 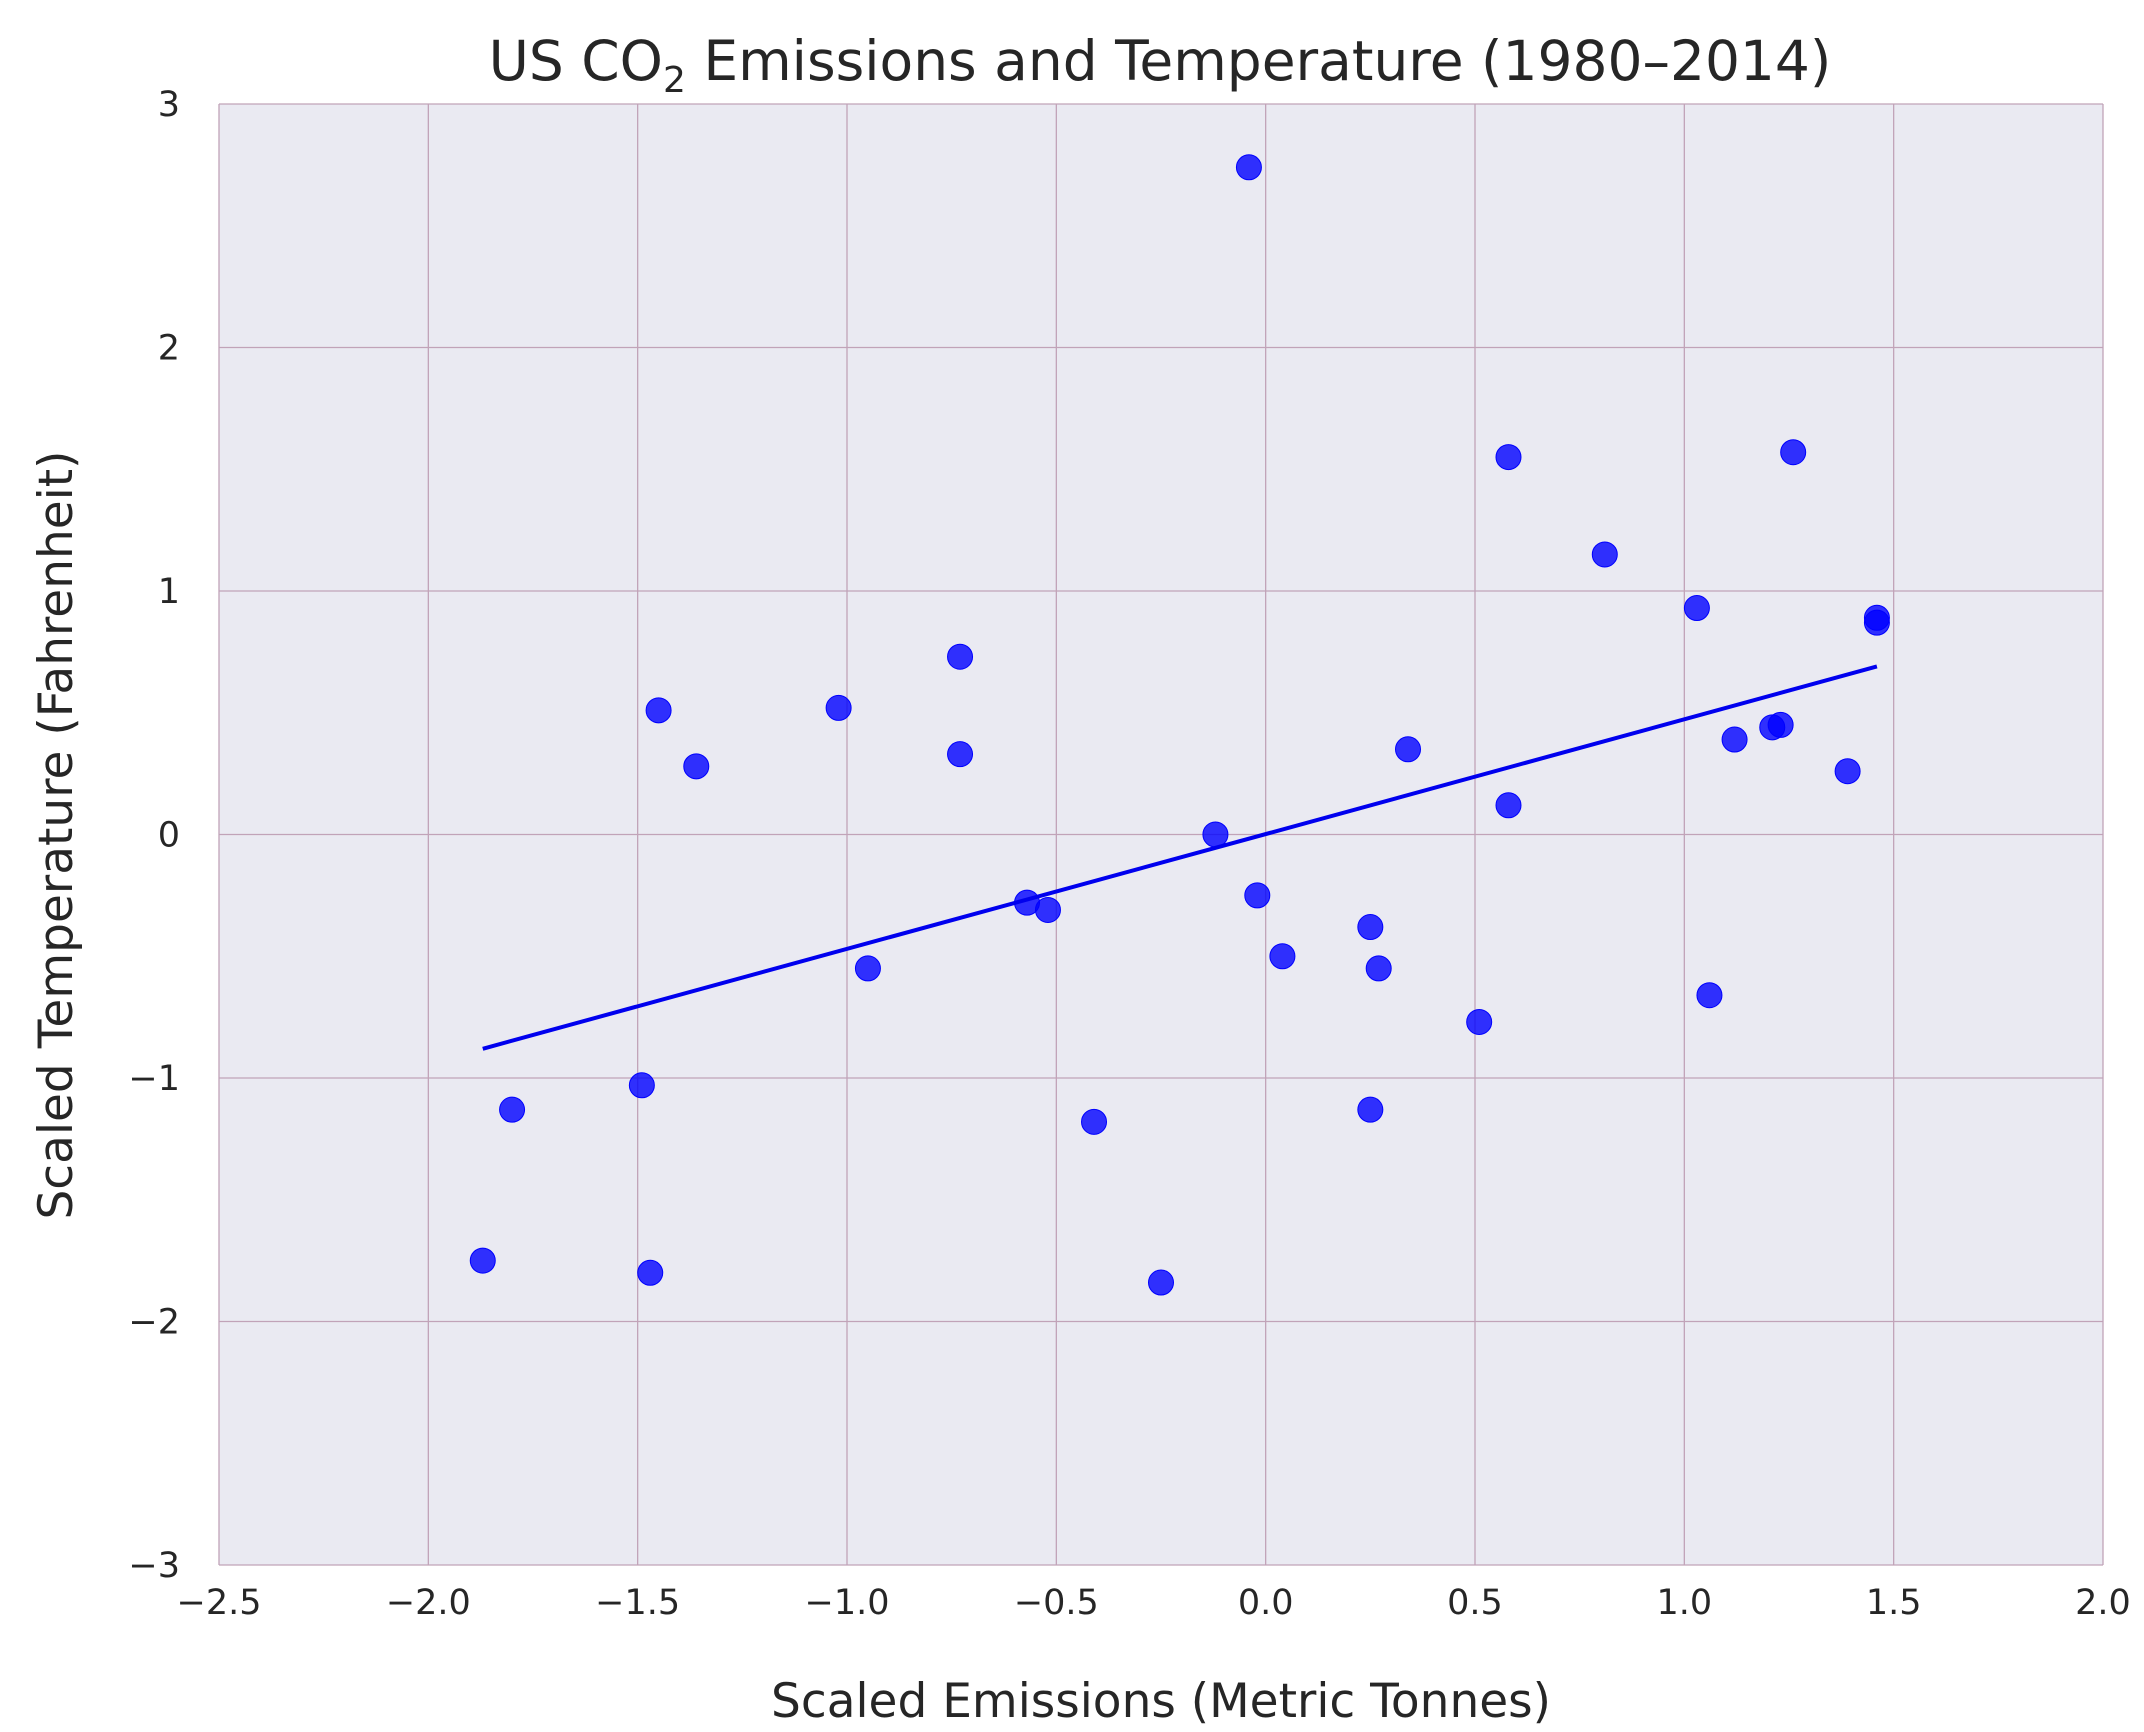 I want to click on x-tick-label: −1.0, so click(x=847, y=1603).